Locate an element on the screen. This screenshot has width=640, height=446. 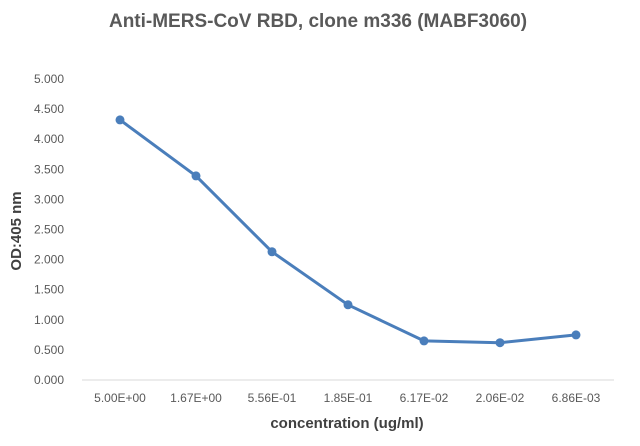
y-tick-label: 0.500 is located at coordinates (49, 350).